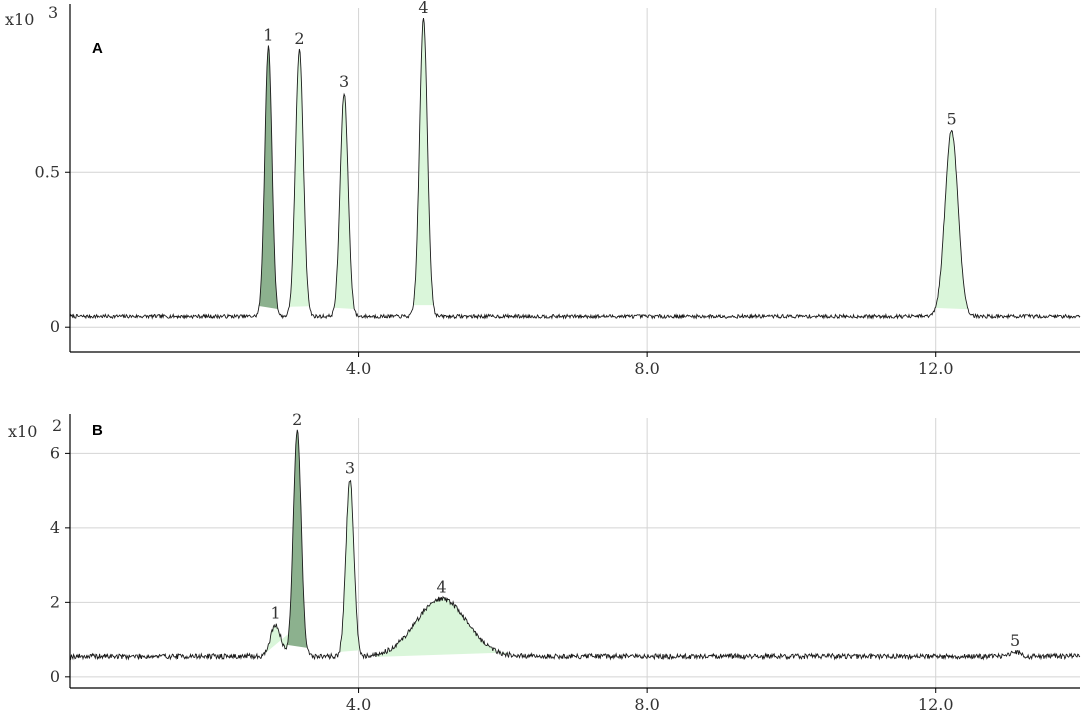  Describe the element at coordinates (97, 48) in the screenshot. I see `panel-letter: A` at that location.